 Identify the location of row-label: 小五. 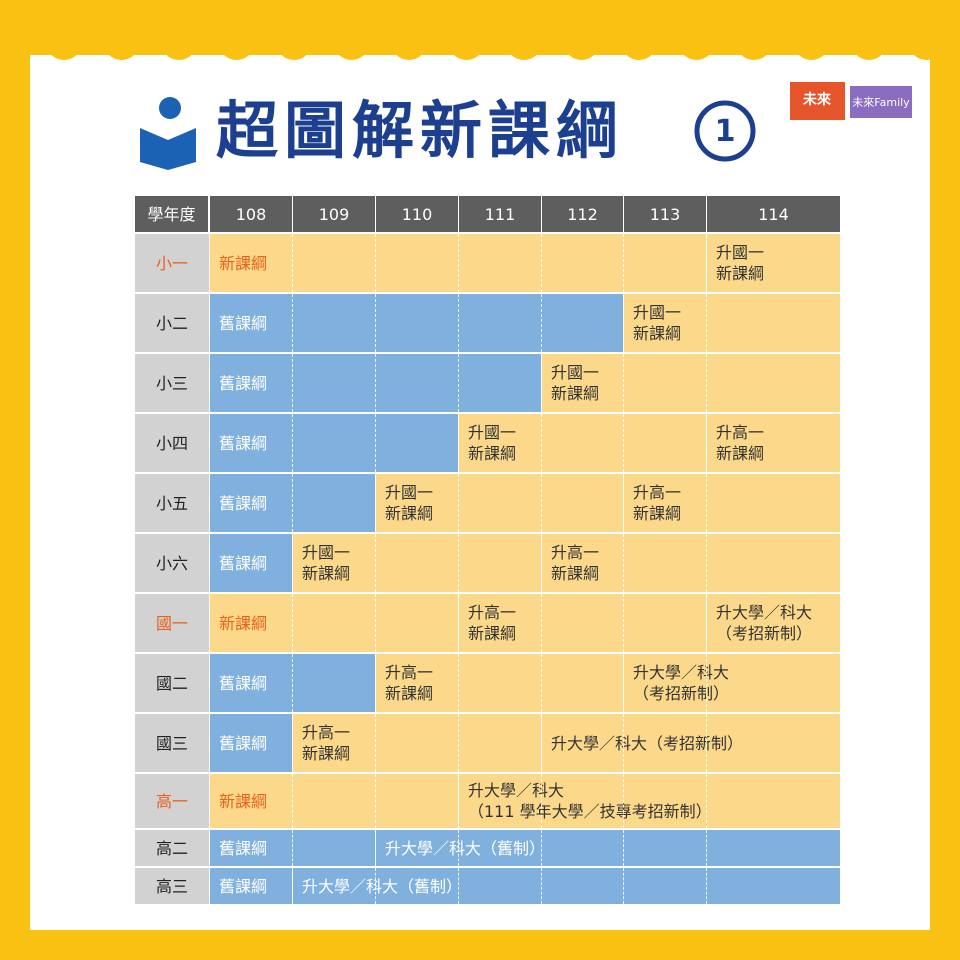
(172, 503).